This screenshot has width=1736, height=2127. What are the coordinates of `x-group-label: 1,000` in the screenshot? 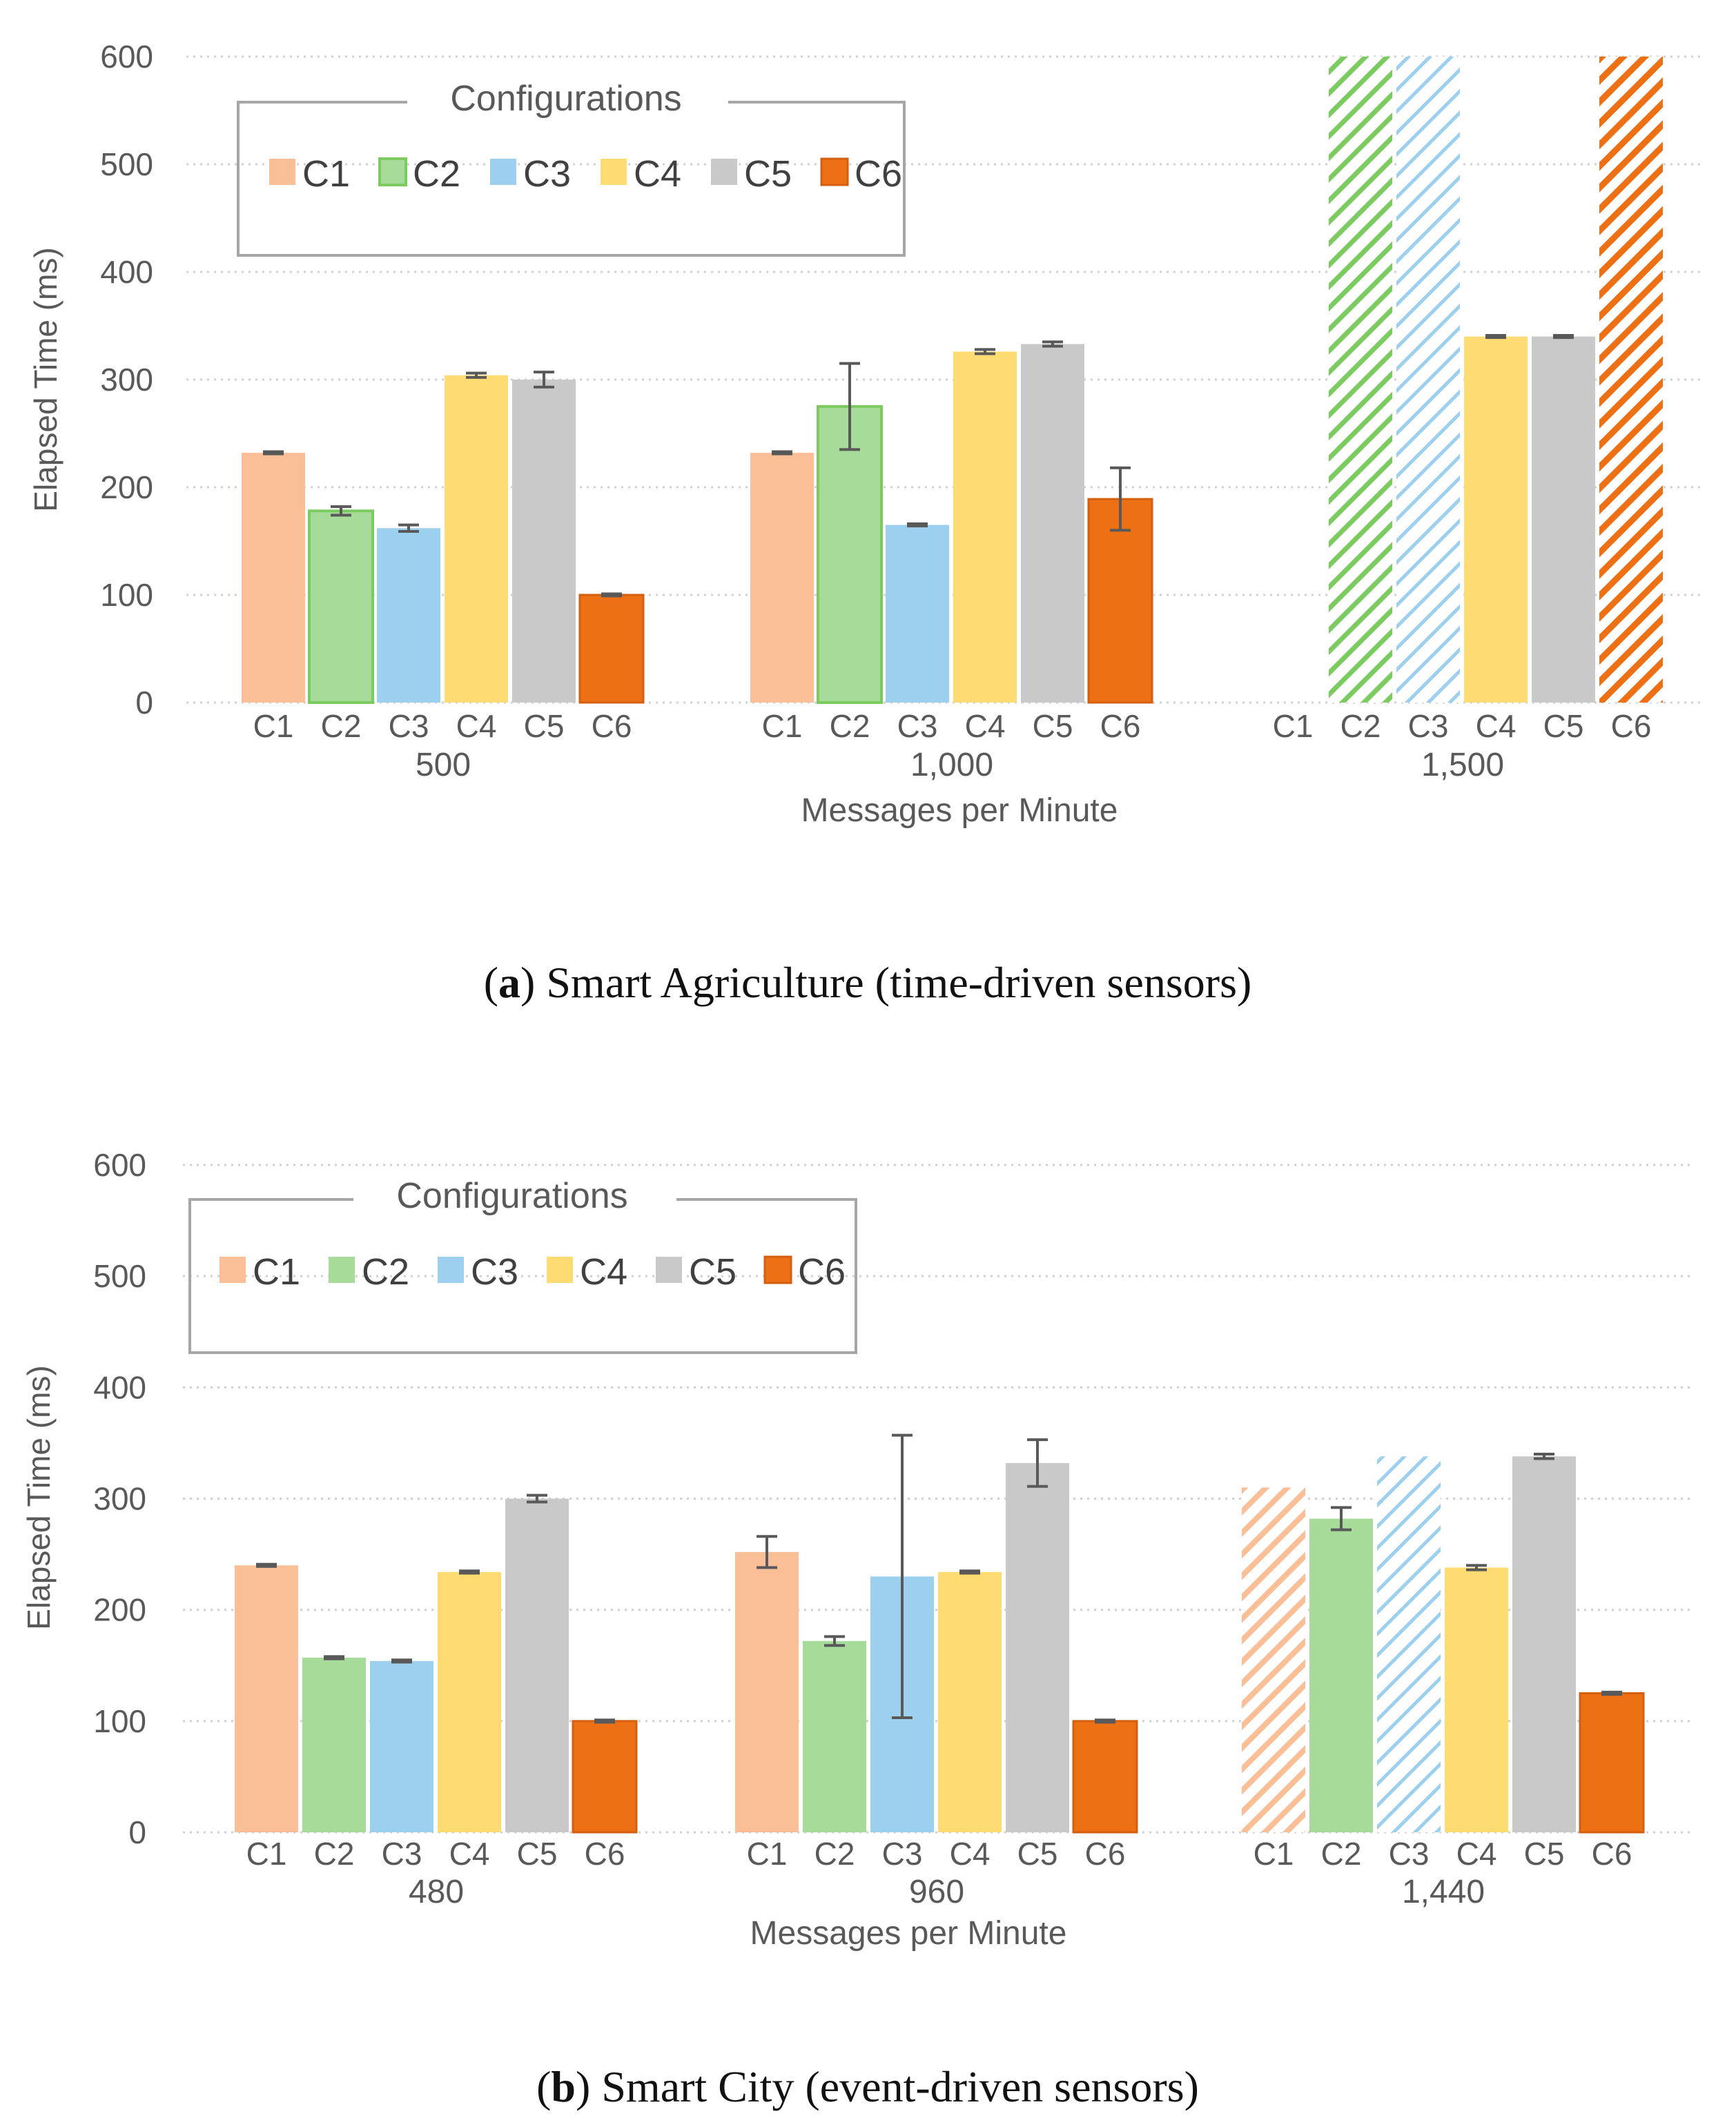 It's located at (951, 765).